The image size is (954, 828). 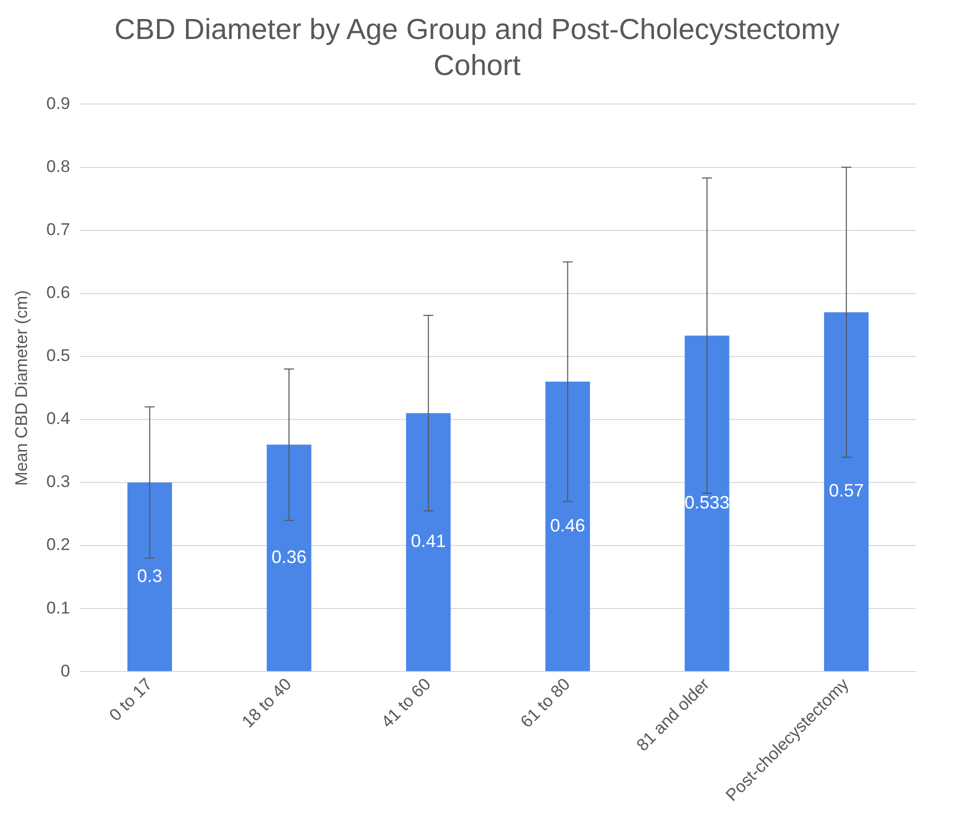 What do you see at coordinates (131, 699) in the screenshot?
I see `x-tick-label: 0 to 17` at bounding box center [131, 699].